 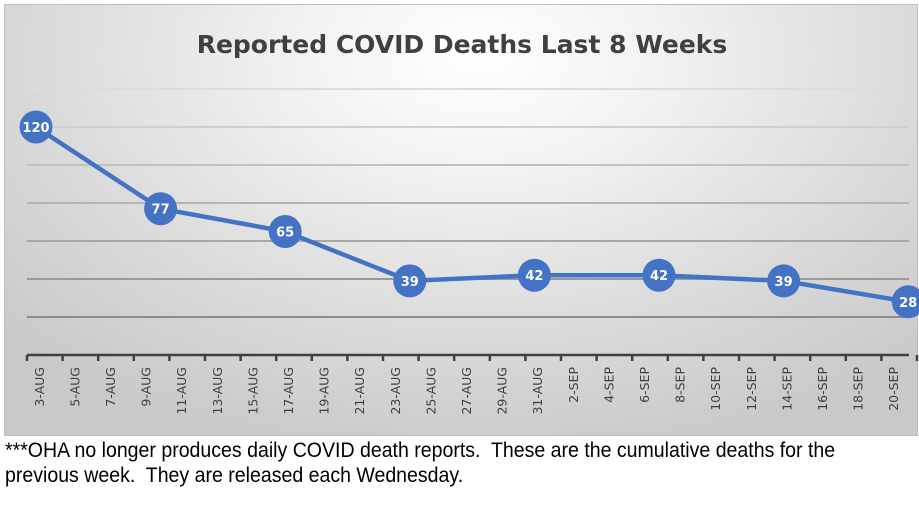 What do you see at coordinates (288, 391) in the screenshot?
I see `x-tick-label: 17-AUG` at bounding box center [288, 391].